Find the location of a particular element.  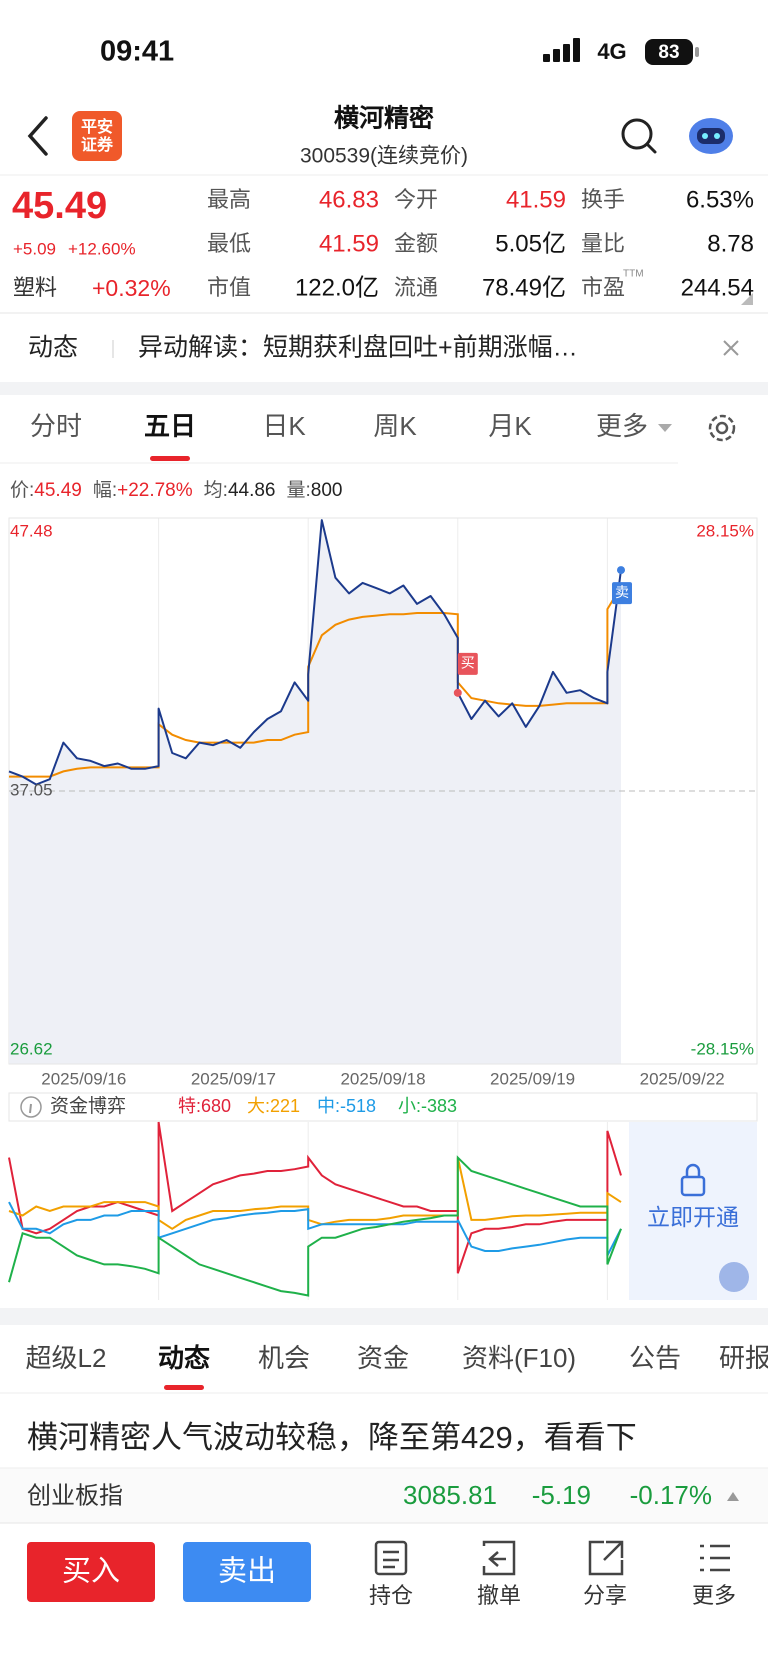

y-tick-label: 37.05 is located at coordinates (31, 789).